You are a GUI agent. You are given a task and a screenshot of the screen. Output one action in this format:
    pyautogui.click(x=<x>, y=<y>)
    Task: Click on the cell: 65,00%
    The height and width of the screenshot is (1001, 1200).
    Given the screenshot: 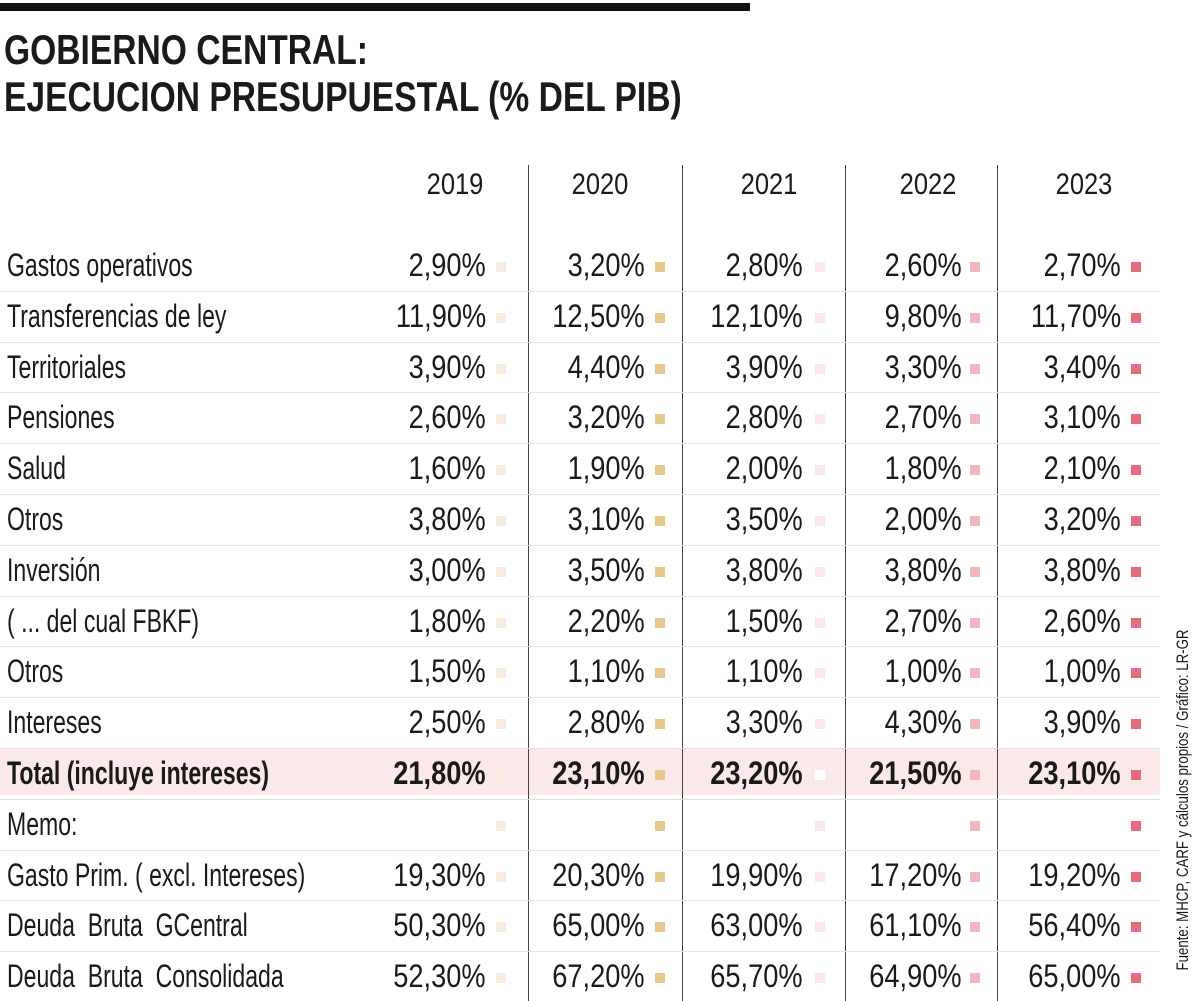 What is the action you would take?
    pyautogui.click(x=598, y=925)
    